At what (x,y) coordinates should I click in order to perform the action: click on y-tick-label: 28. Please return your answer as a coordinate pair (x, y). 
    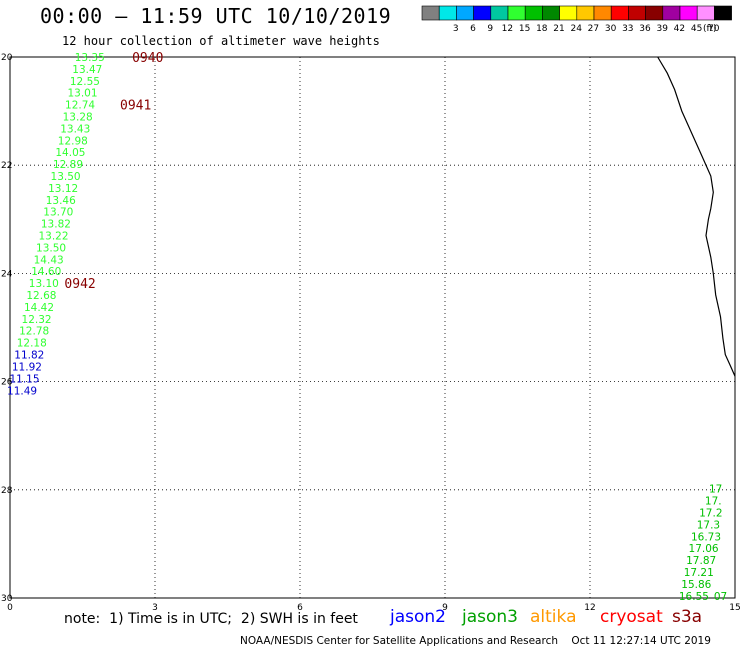
    Looking at the image, I should click on (7, 491).